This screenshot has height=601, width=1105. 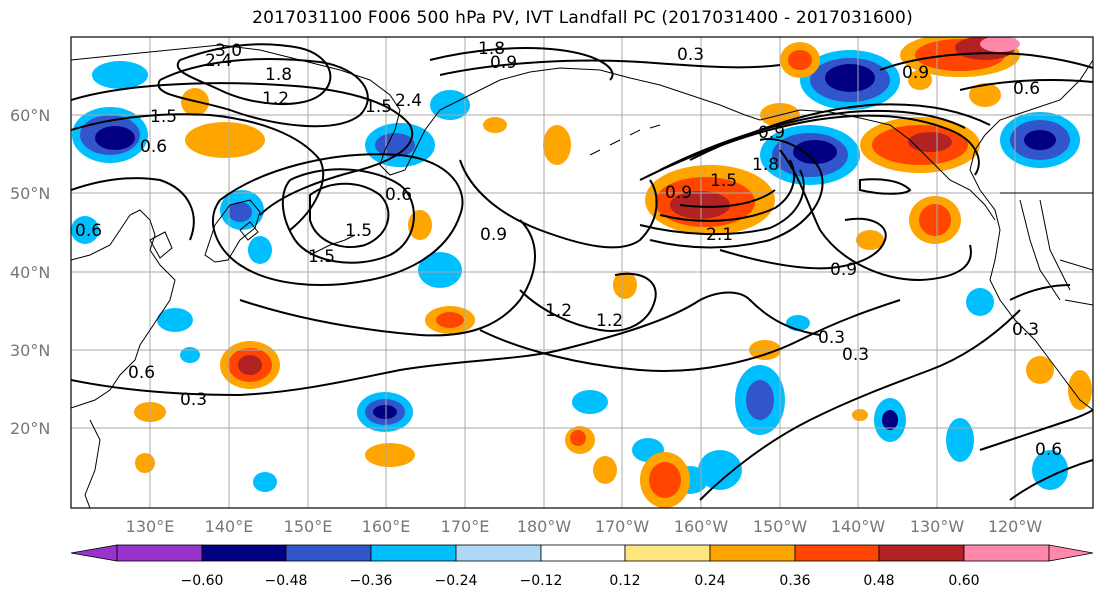 I want to click on lon-label: 170°E, so click(x=465, y=526).